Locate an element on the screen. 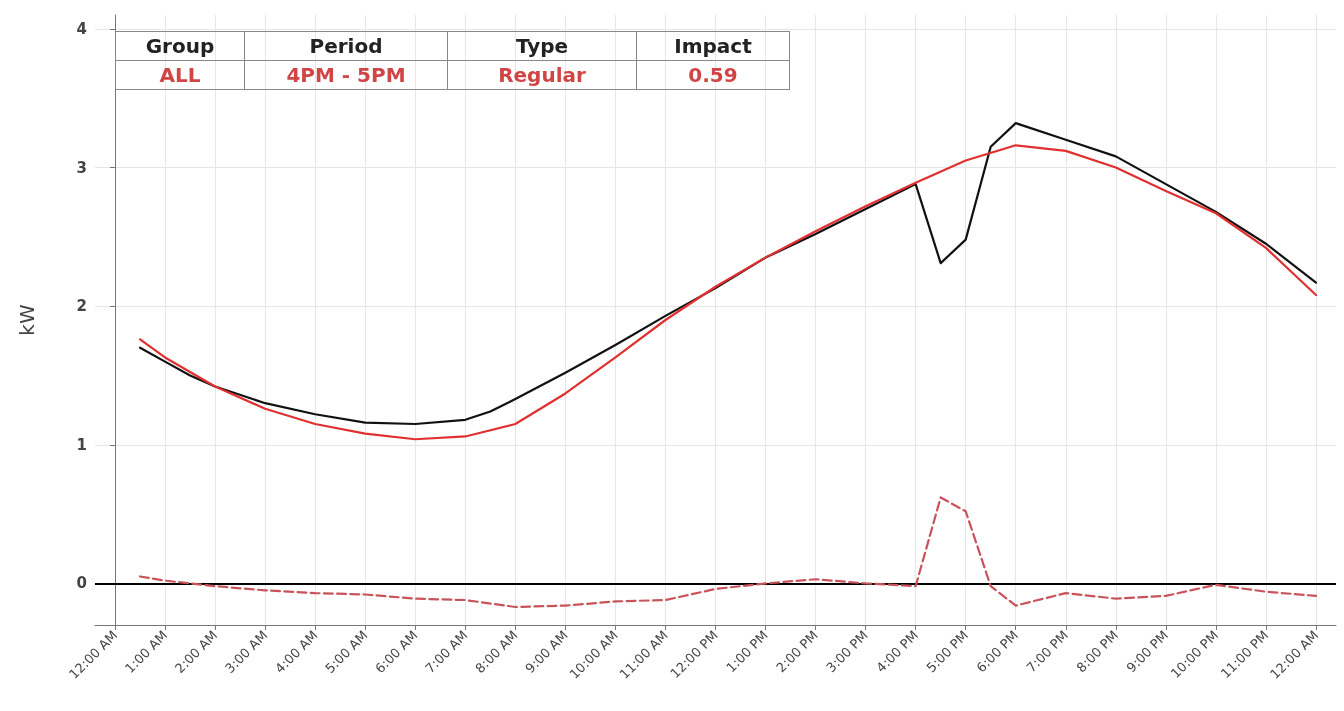 This screenshot has height=711, width=1344. y-tick-label: 4 is located at coordinates (81, 28).